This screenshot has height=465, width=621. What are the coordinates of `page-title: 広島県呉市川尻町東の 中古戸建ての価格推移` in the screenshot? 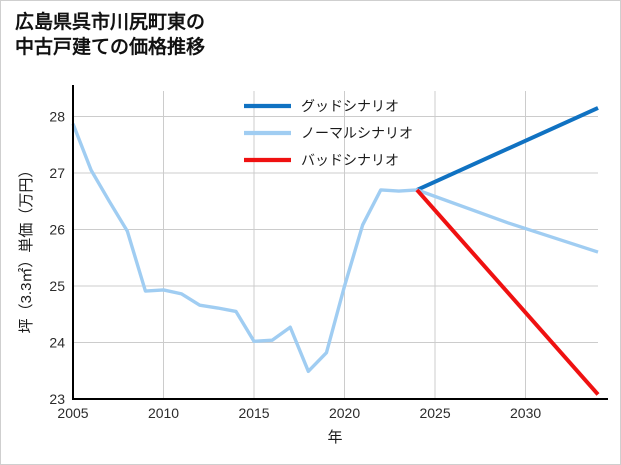 It's located at (110, 35).